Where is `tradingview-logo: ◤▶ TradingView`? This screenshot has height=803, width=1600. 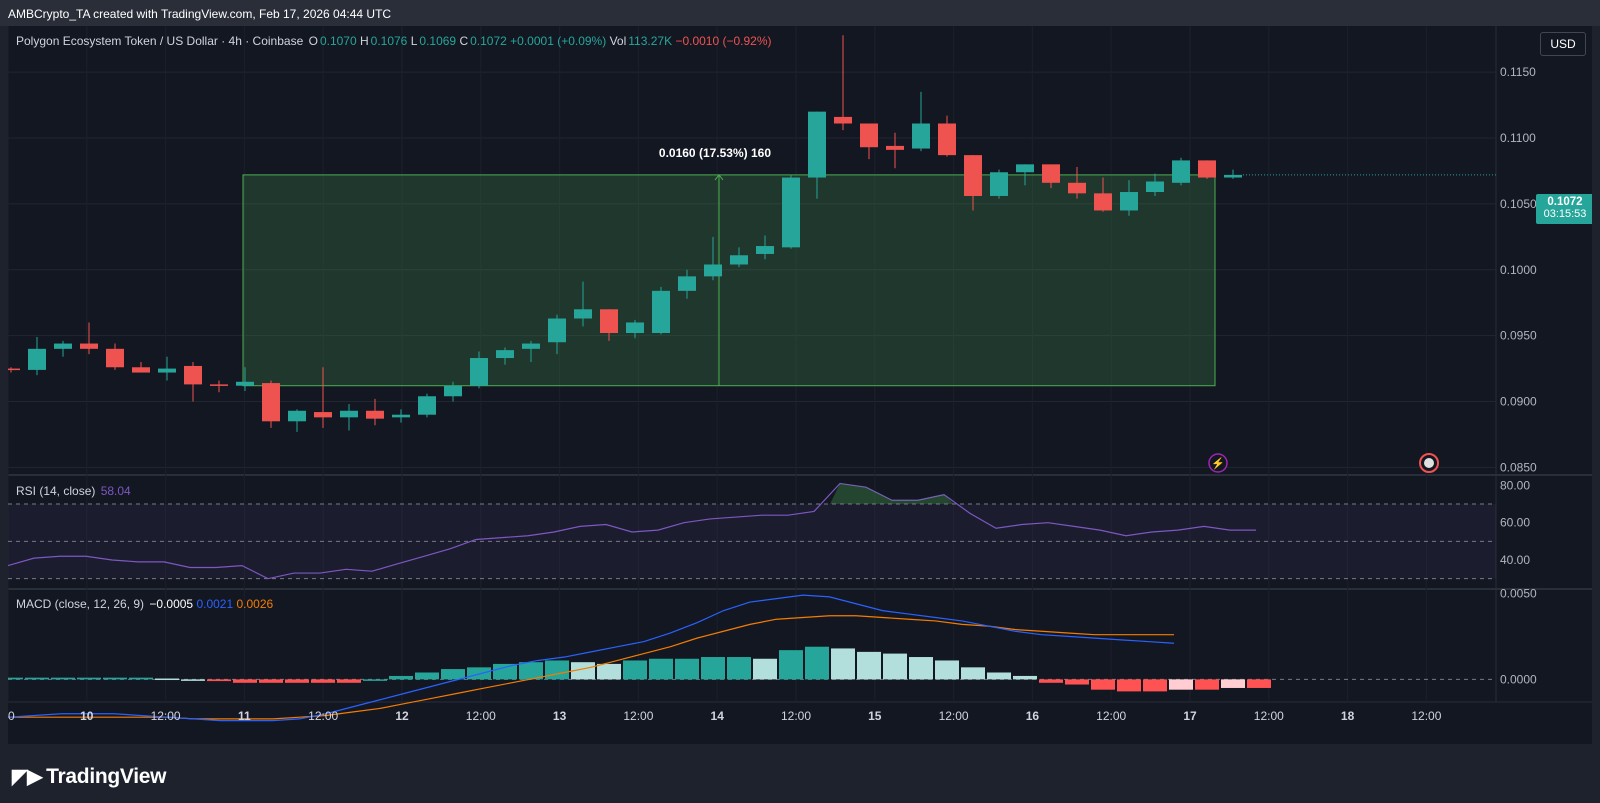
tradingview-logo: ◤▶ TradingView is located at coordinates (89, 776).